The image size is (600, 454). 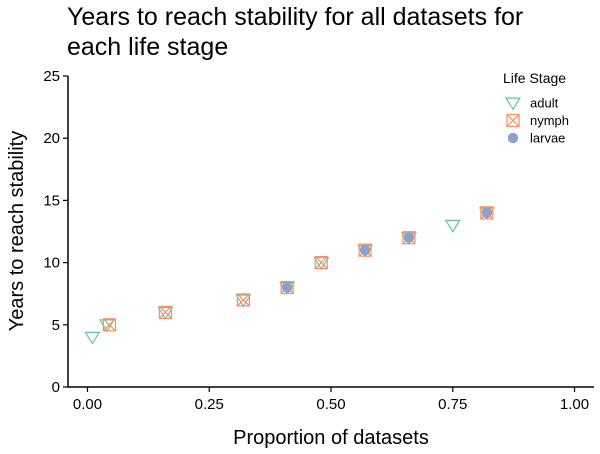 I want to click on y-tick-label: 0, so click(x=56, y=387).